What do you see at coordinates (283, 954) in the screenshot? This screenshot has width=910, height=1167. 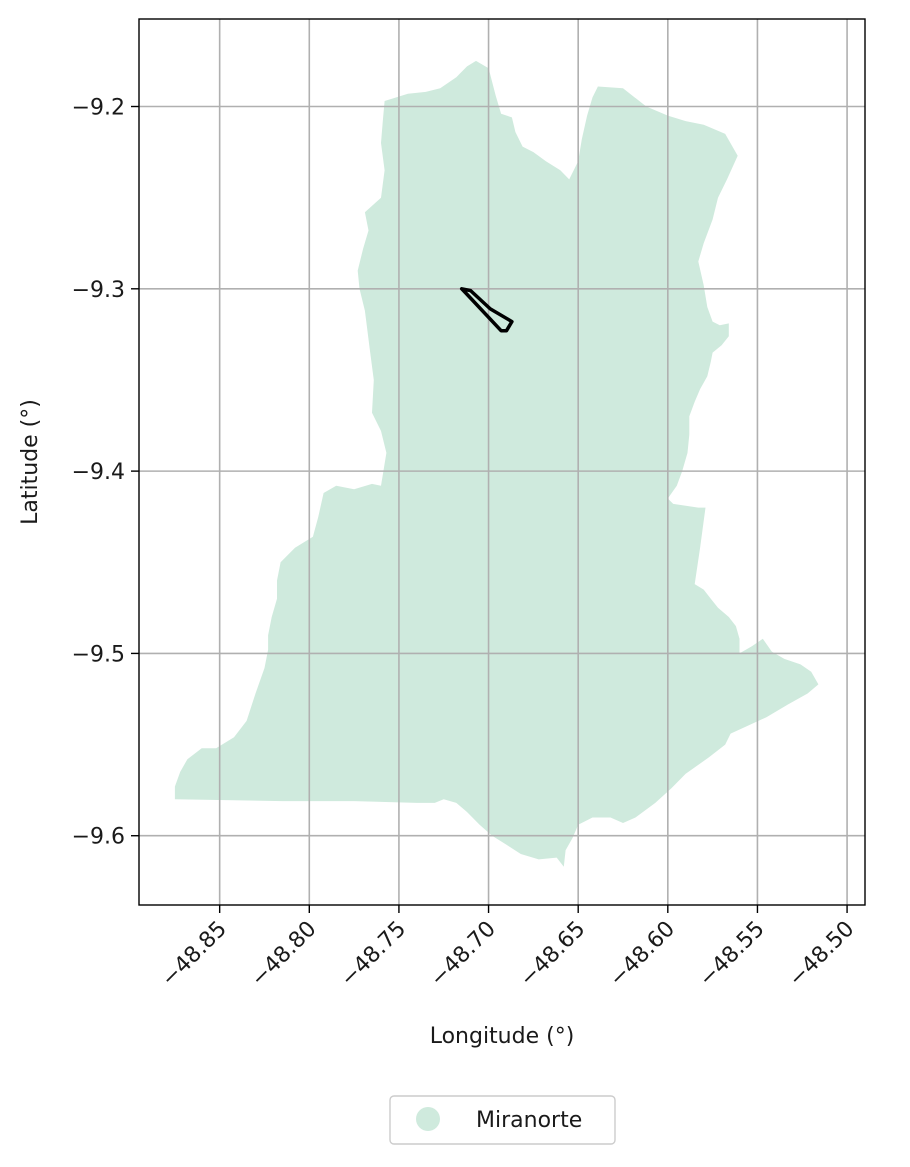 I see `x-tick-label: −48.80` at bounding box center [283, 954].